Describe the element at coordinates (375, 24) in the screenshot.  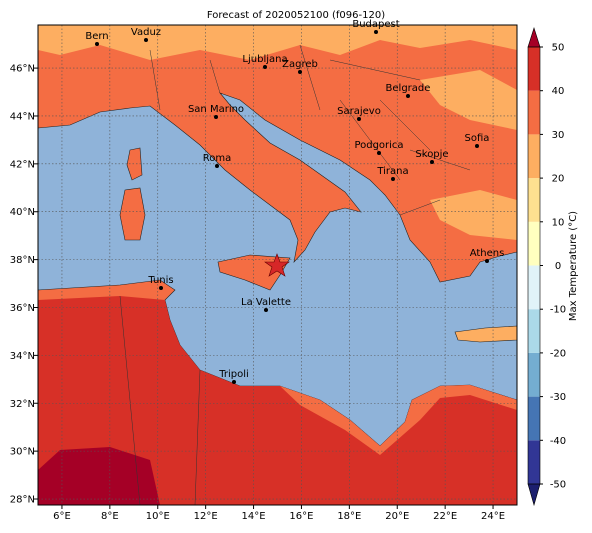
I see `city-label: Budapest` at that location.